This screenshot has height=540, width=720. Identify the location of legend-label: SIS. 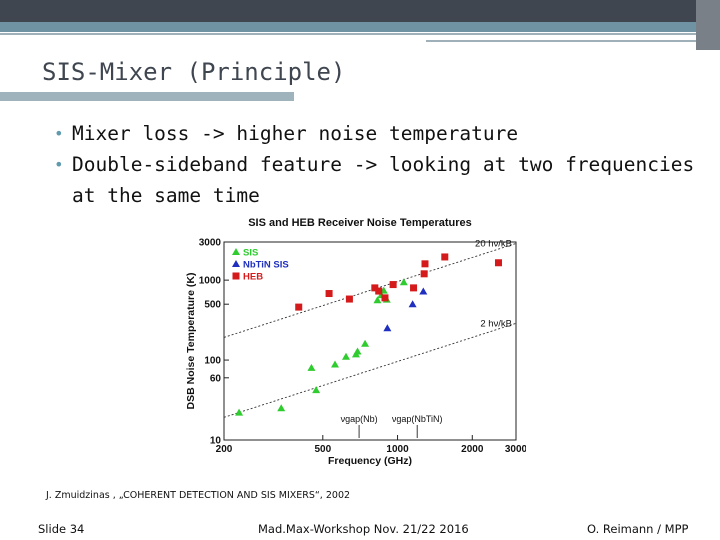
(250, 253).